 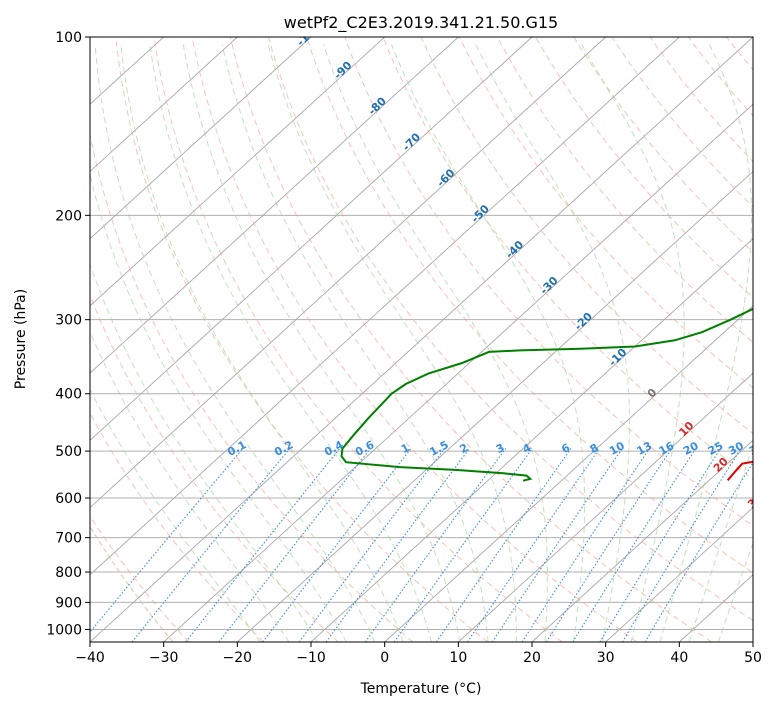 I want to click on mixing-ratio-label: 25, so click(x=716, y=448).